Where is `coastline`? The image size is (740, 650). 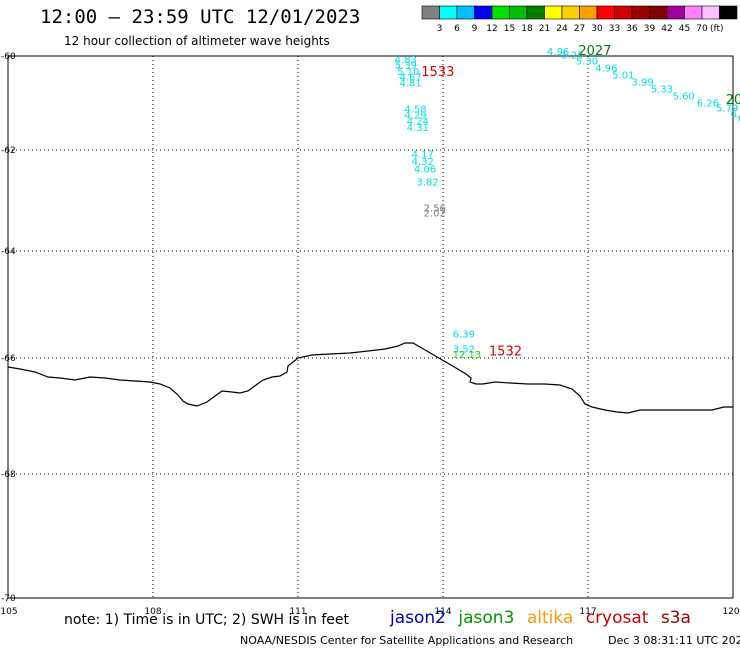
coastline is located at coordinates (370, 378).